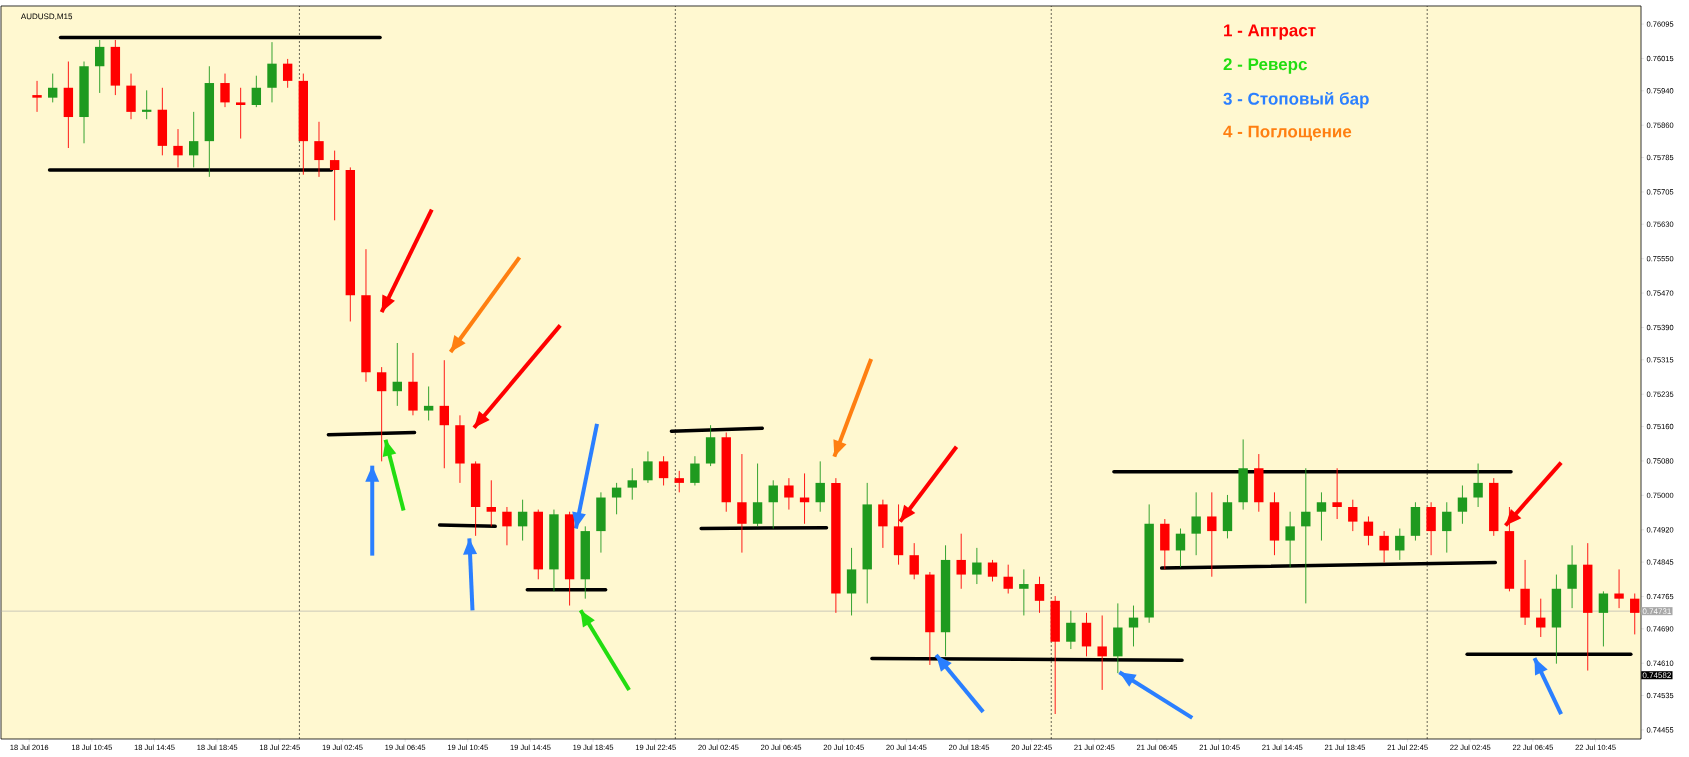  I want to click on text: AUDUSD,M15, so click(46, 17).